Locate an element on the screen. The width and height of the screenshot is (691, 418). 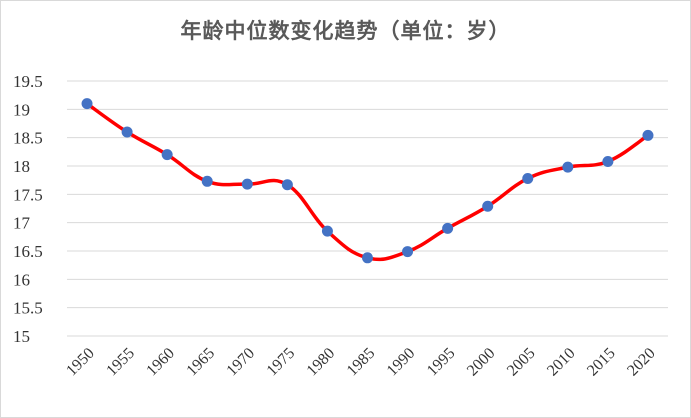
y-tick-label: 17.5 is located at coordinates (28, 194).